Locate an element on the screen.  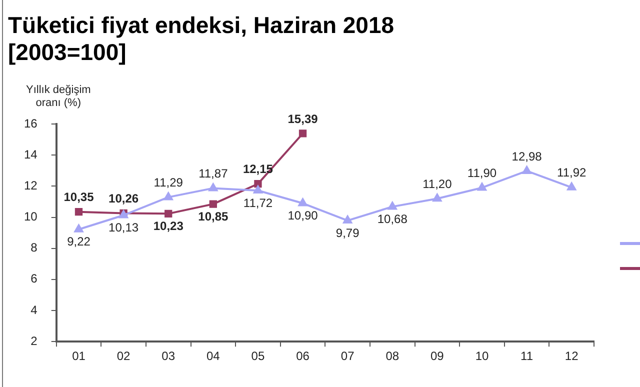
y-tick-label: 4 is located at coordinates (34, 309).